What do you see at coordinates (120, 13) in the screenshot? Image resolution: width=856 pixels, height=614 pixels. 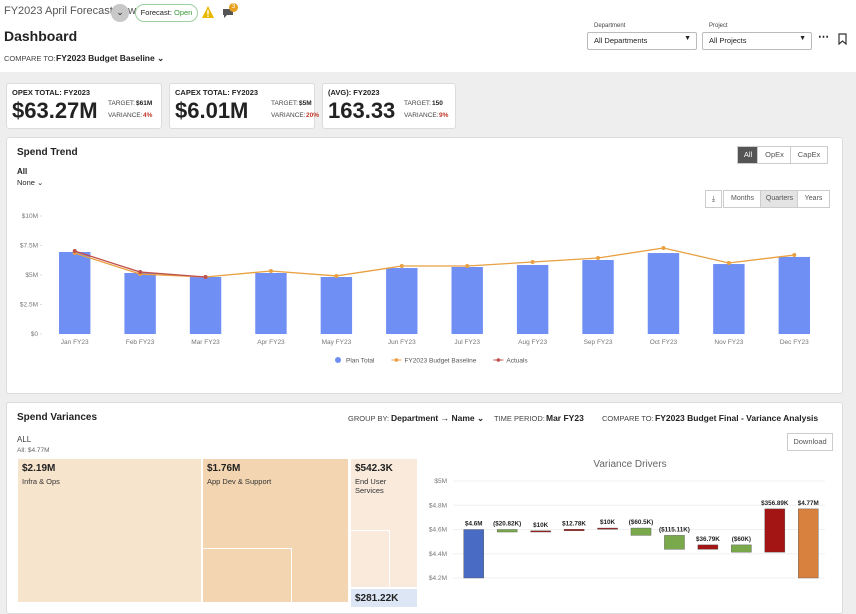 I see `plan-dropdown: ⌄` at bounding box center [120, 13].